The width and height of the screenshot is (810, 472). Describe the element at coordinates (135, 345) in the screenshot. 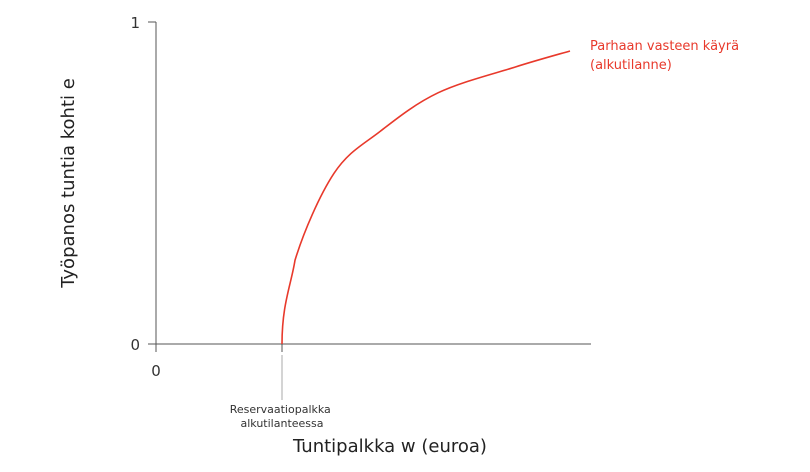

I see `y-tick-label-0: 0` at that location.